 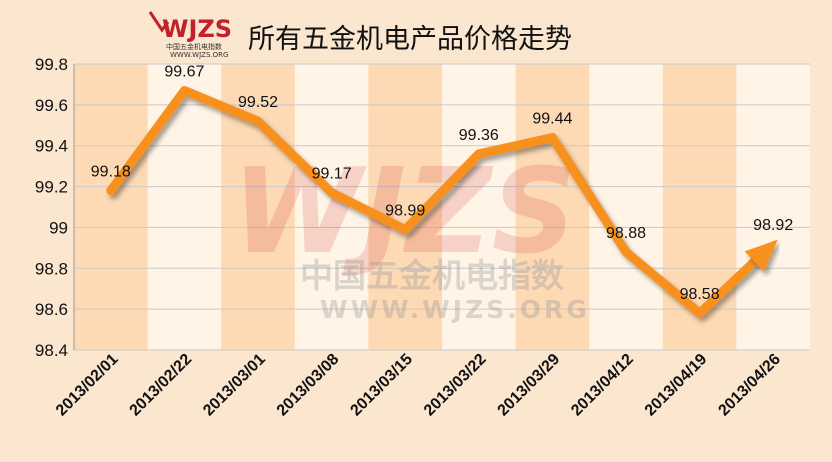 I want to click on series-arrowhead, so click(x=761, y=255).